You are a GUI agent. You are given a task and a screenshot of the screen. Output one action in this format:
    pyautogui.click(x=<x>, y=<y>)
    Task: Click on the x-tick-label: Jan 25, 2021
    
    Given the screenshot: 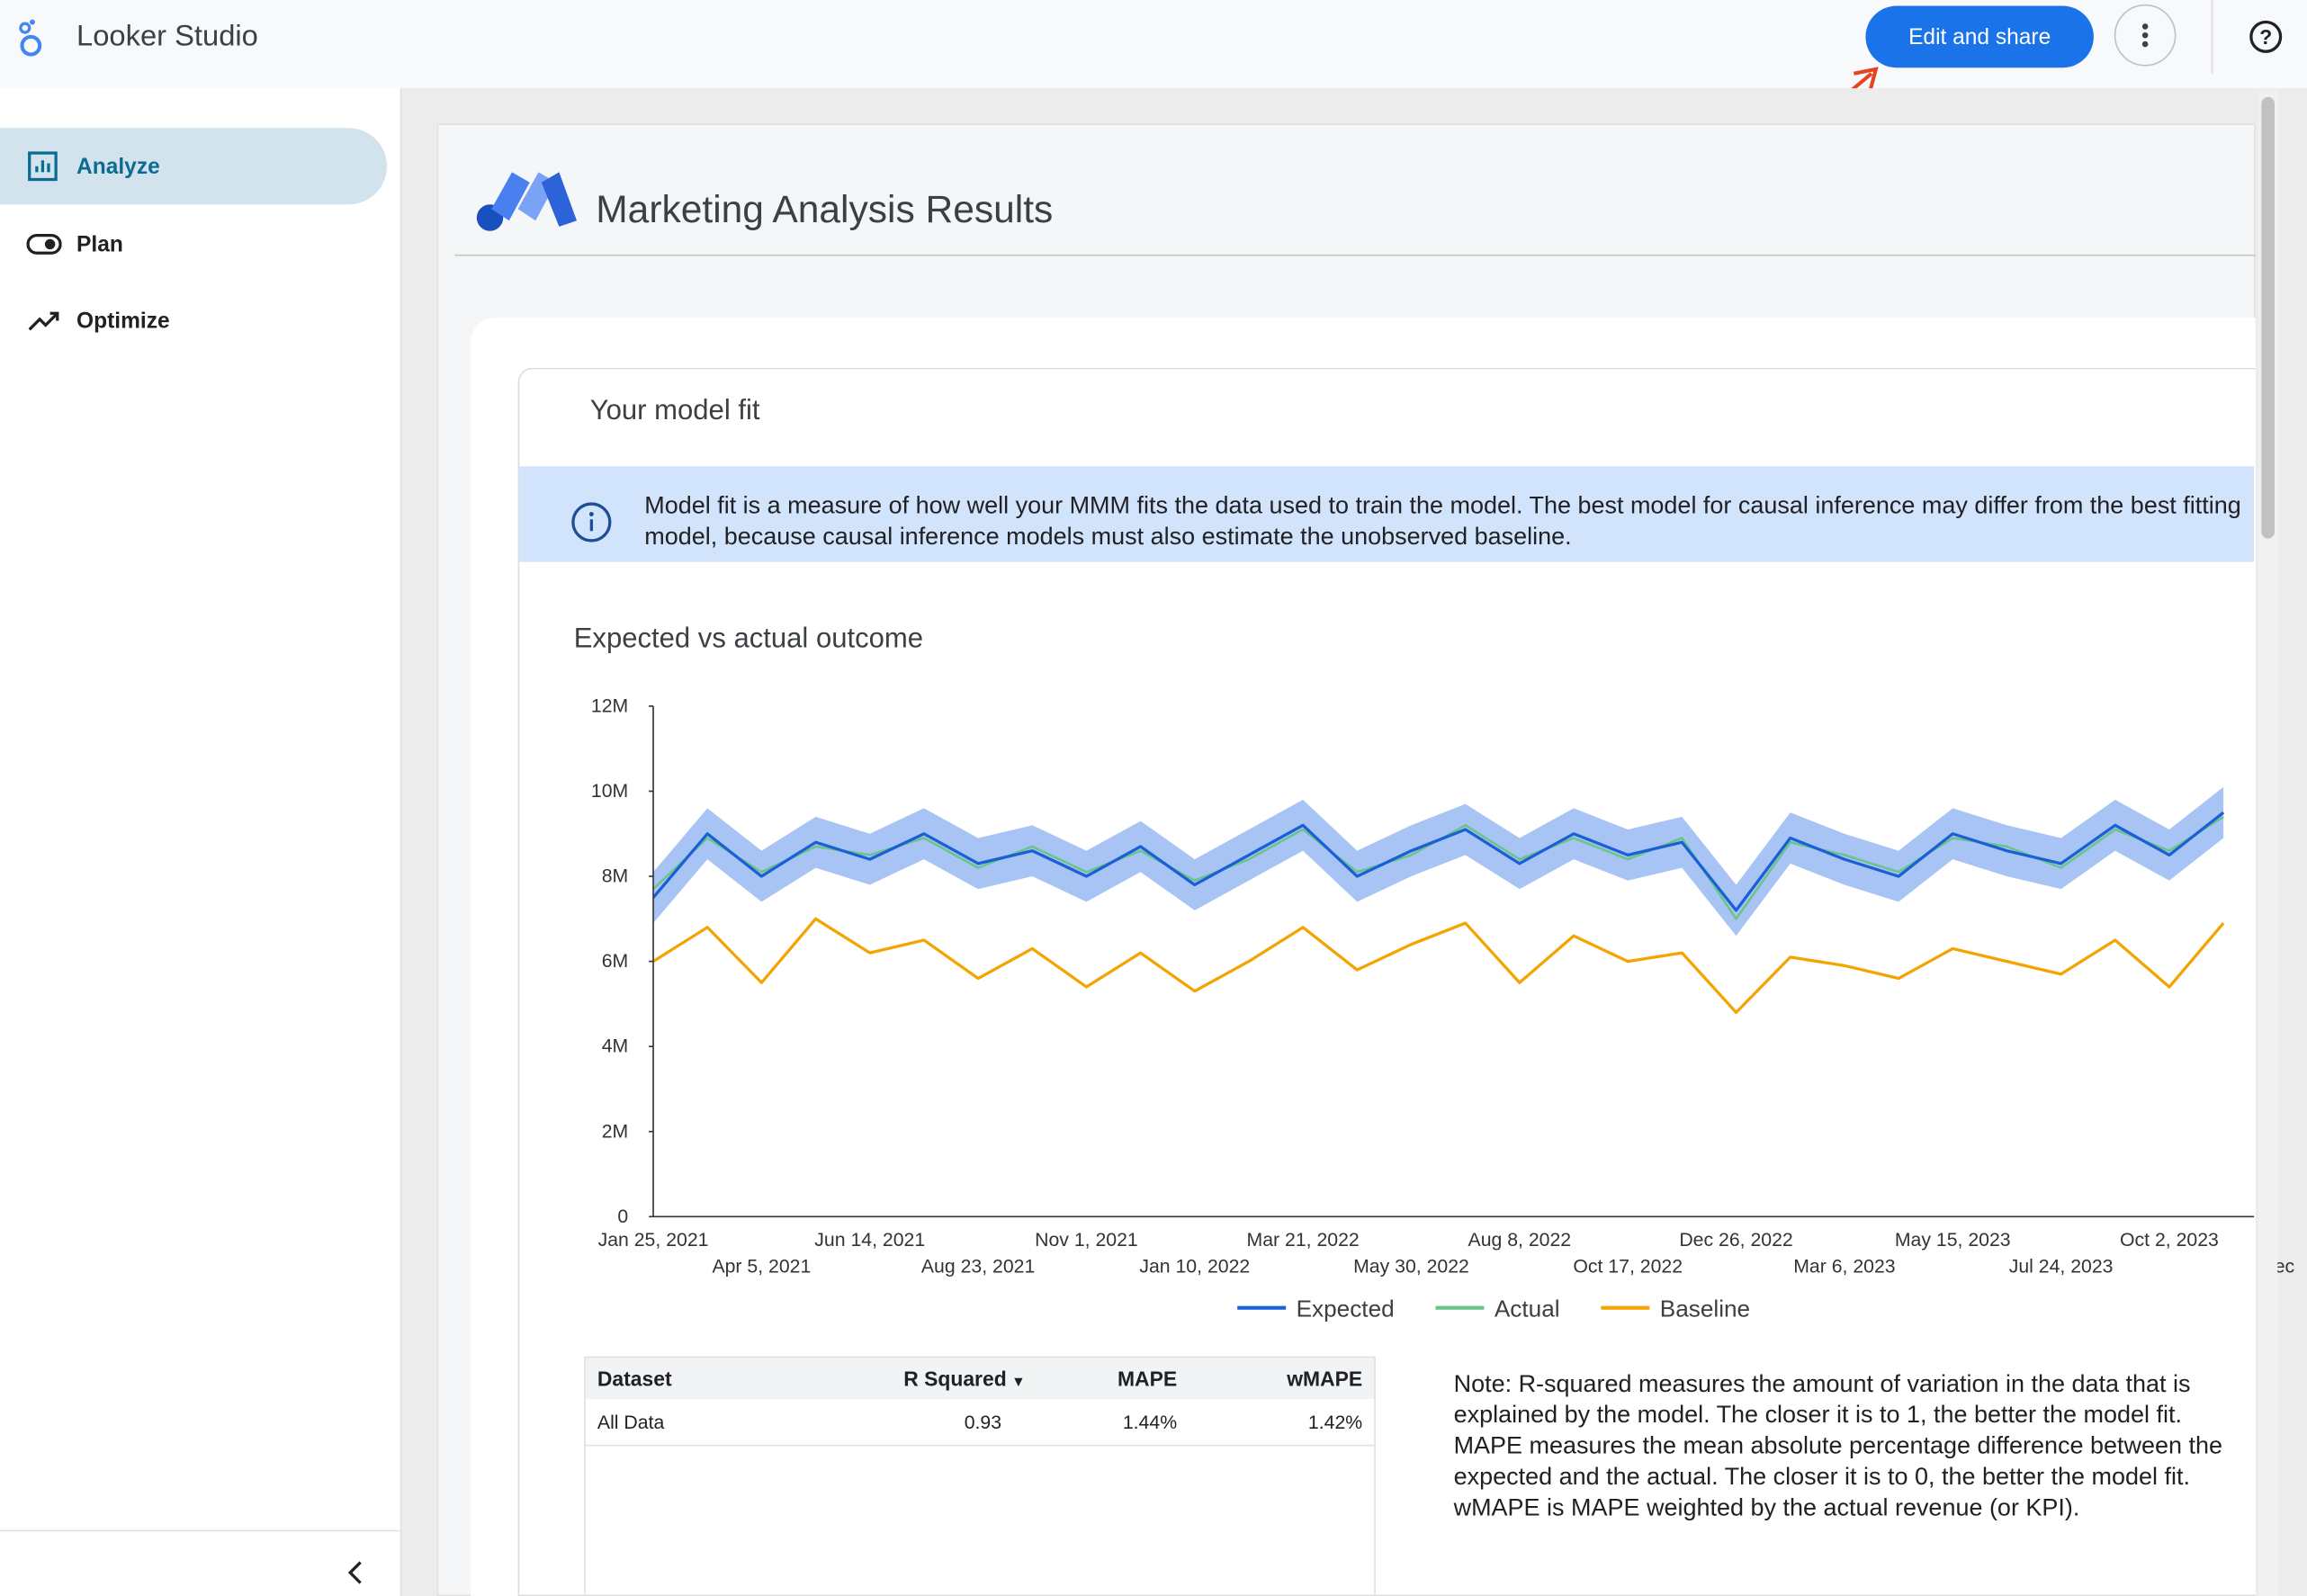 What is the action you would take?
    pyautogui.click(x=653, y=1240)
    